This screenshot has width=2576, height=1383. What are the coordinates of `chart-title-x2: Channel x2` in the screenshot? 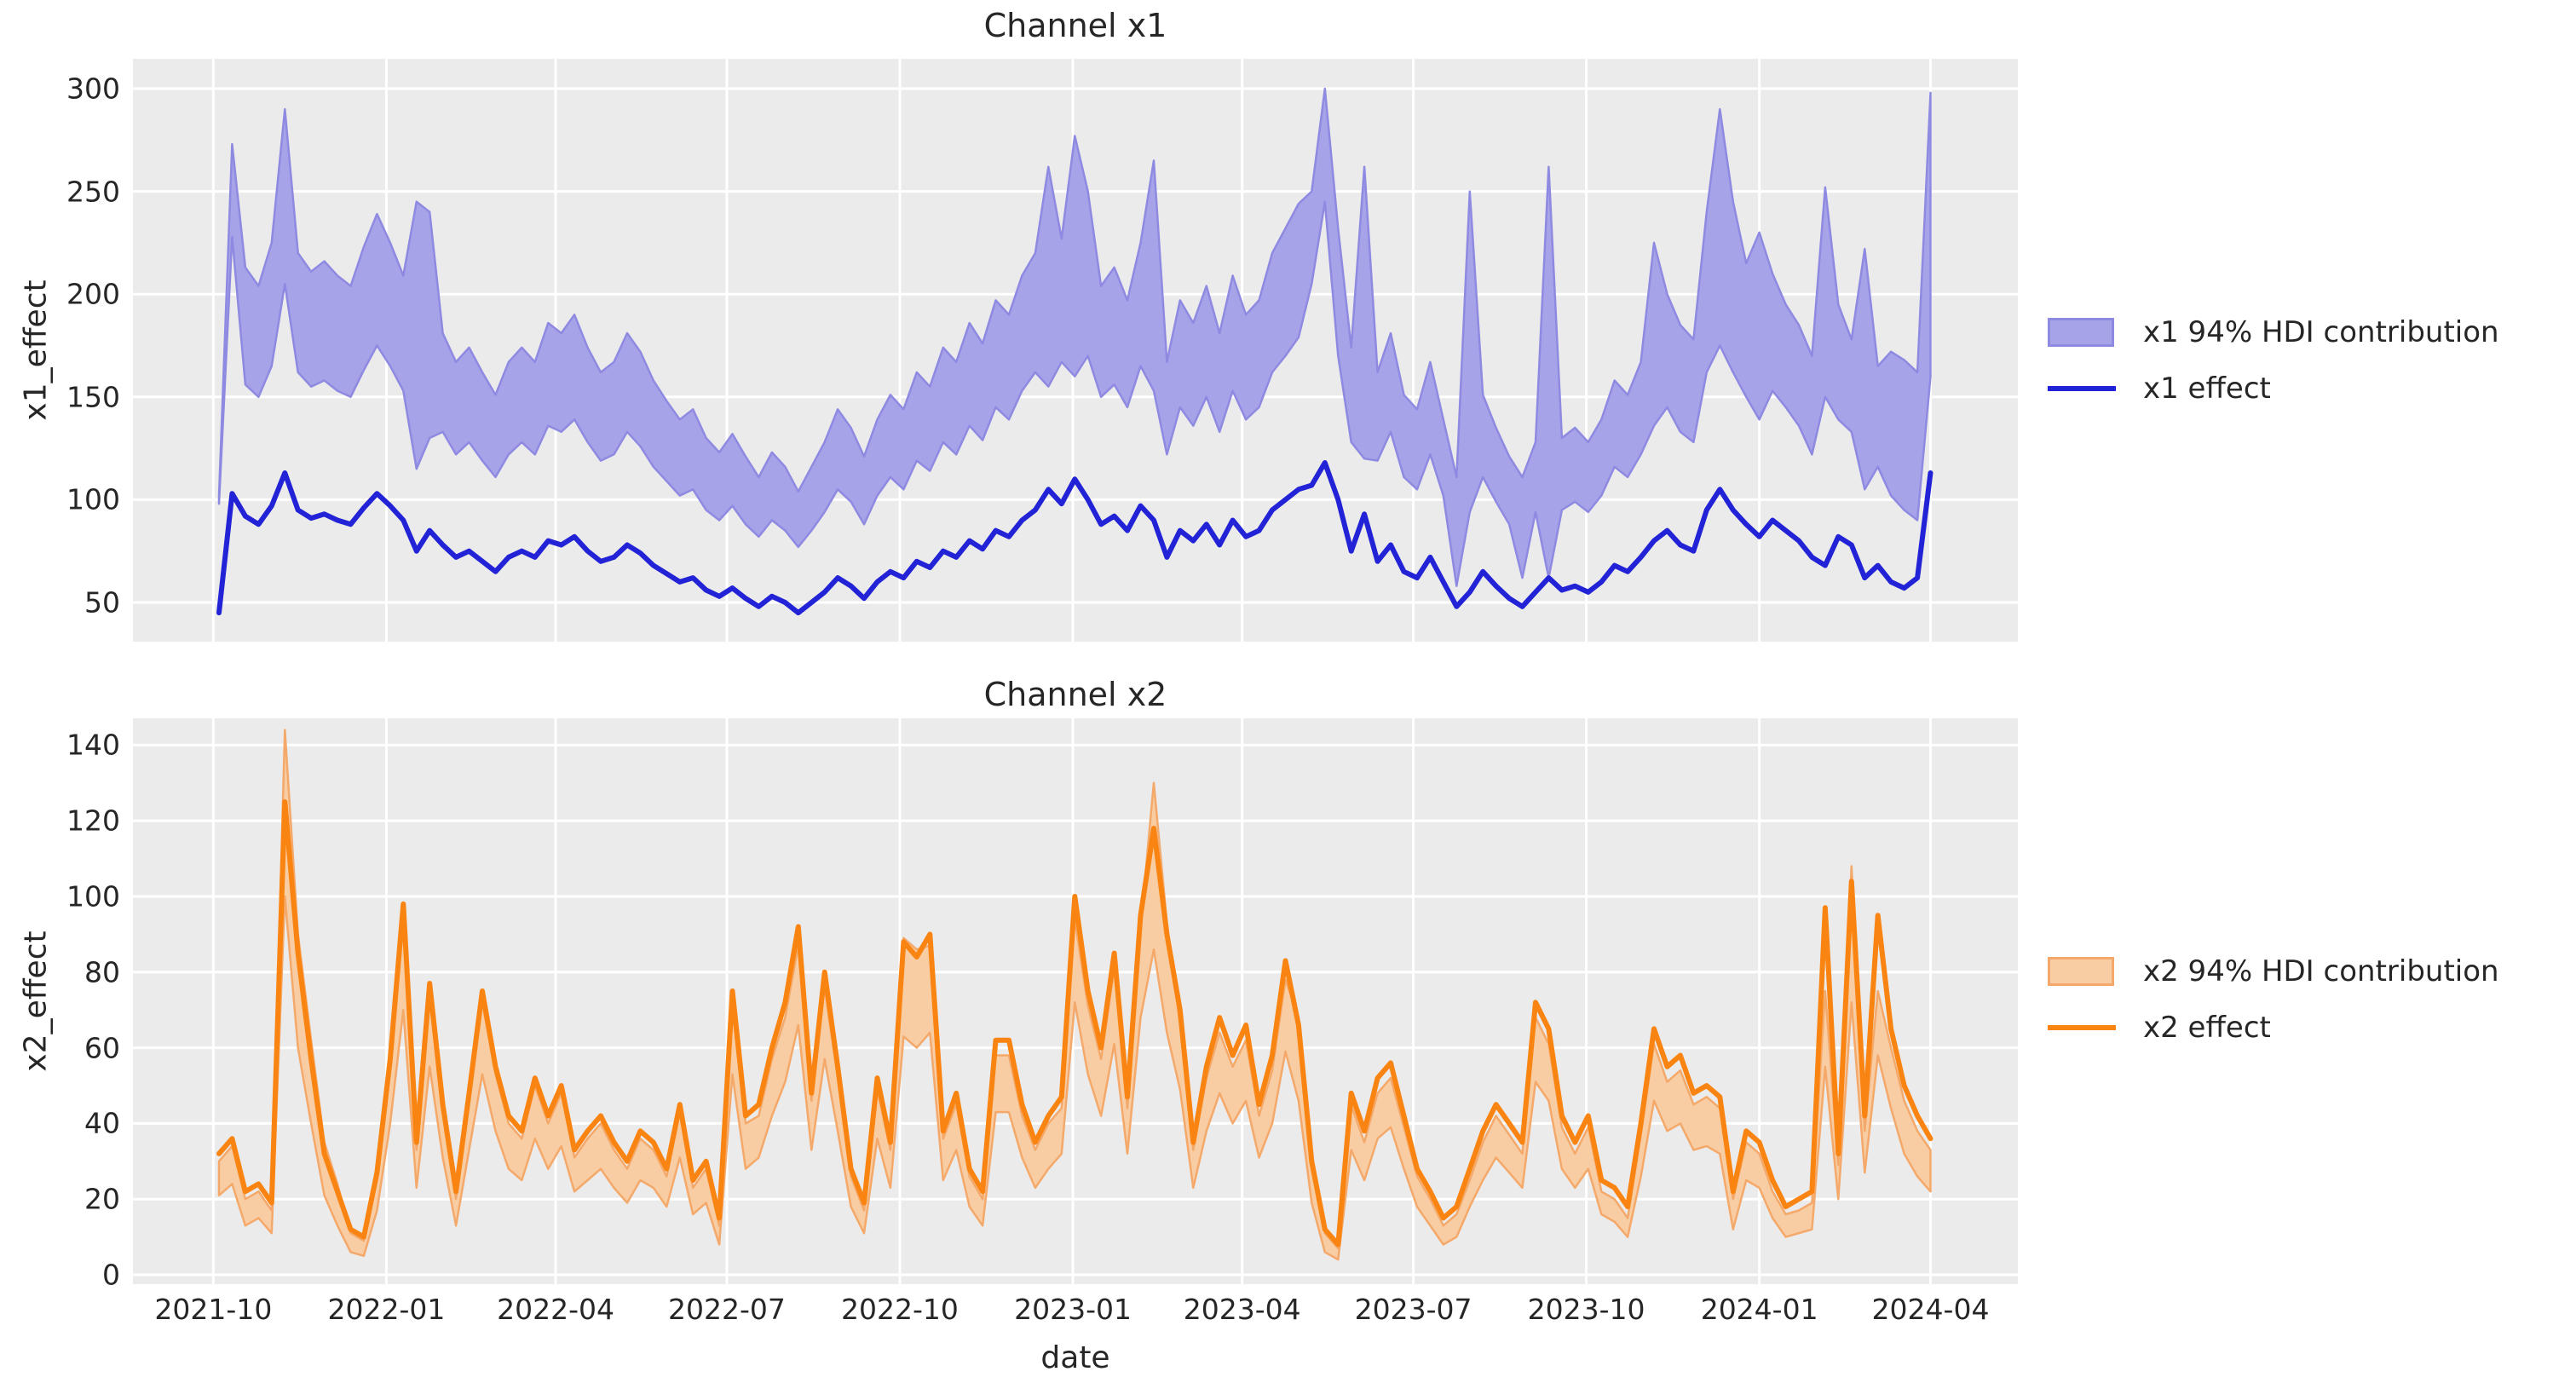 It's located at (1075, 694).